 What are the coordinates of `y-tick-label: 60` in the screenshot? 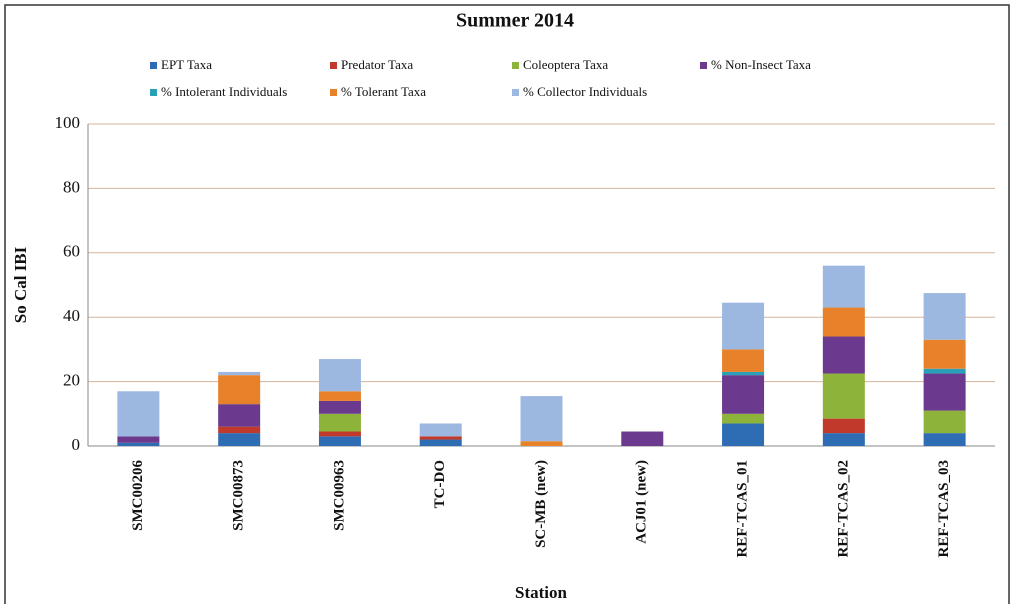 It's located at (71, 251).